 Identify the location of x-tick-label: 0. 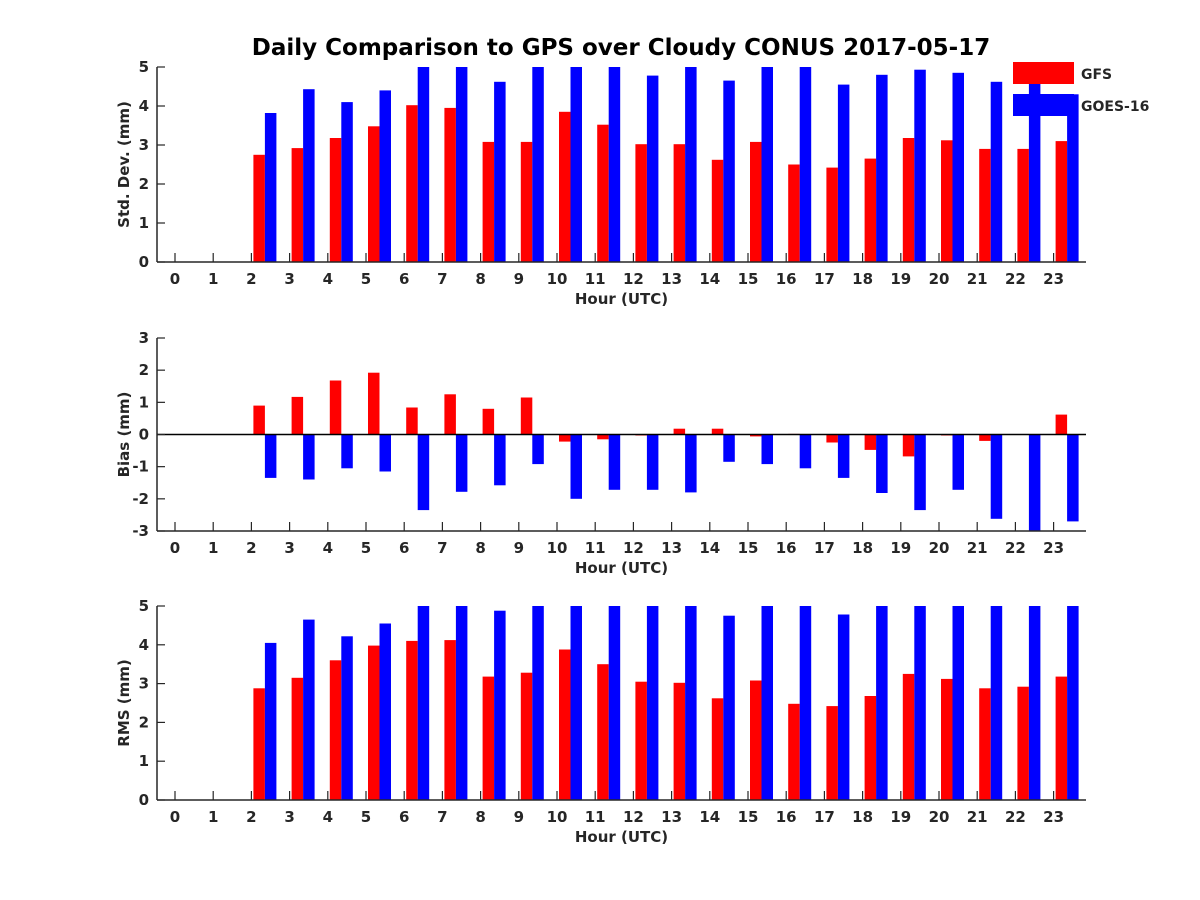
(175, 279).